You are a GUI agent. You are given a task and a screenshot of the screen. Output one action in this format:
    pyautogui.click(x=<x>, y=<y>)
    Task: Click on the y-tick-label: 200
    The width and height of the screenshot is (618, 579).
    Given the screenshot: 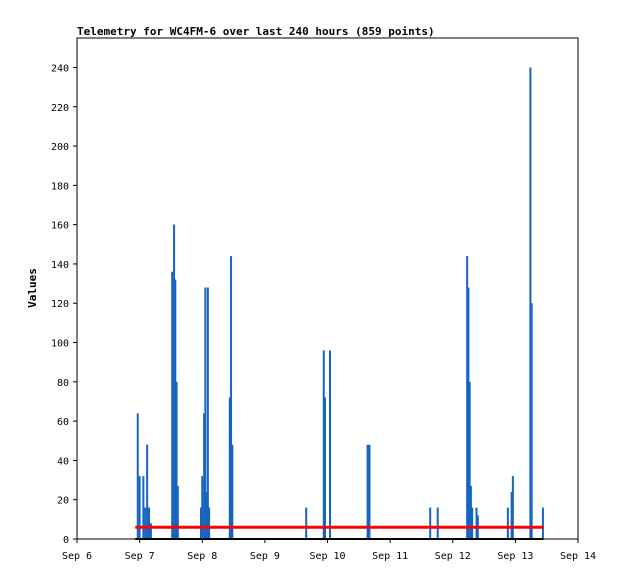 What is the action you would take?
    pyautogui.click(x=60, y=147)
    